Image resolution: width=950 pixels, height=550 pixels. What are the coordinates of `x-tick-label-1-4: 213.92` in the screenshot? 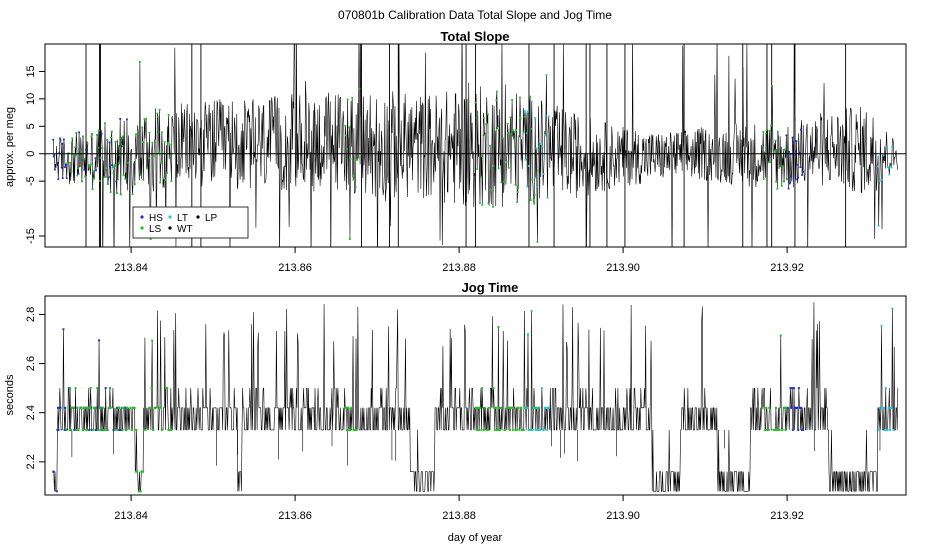 It's located at (787, 516).